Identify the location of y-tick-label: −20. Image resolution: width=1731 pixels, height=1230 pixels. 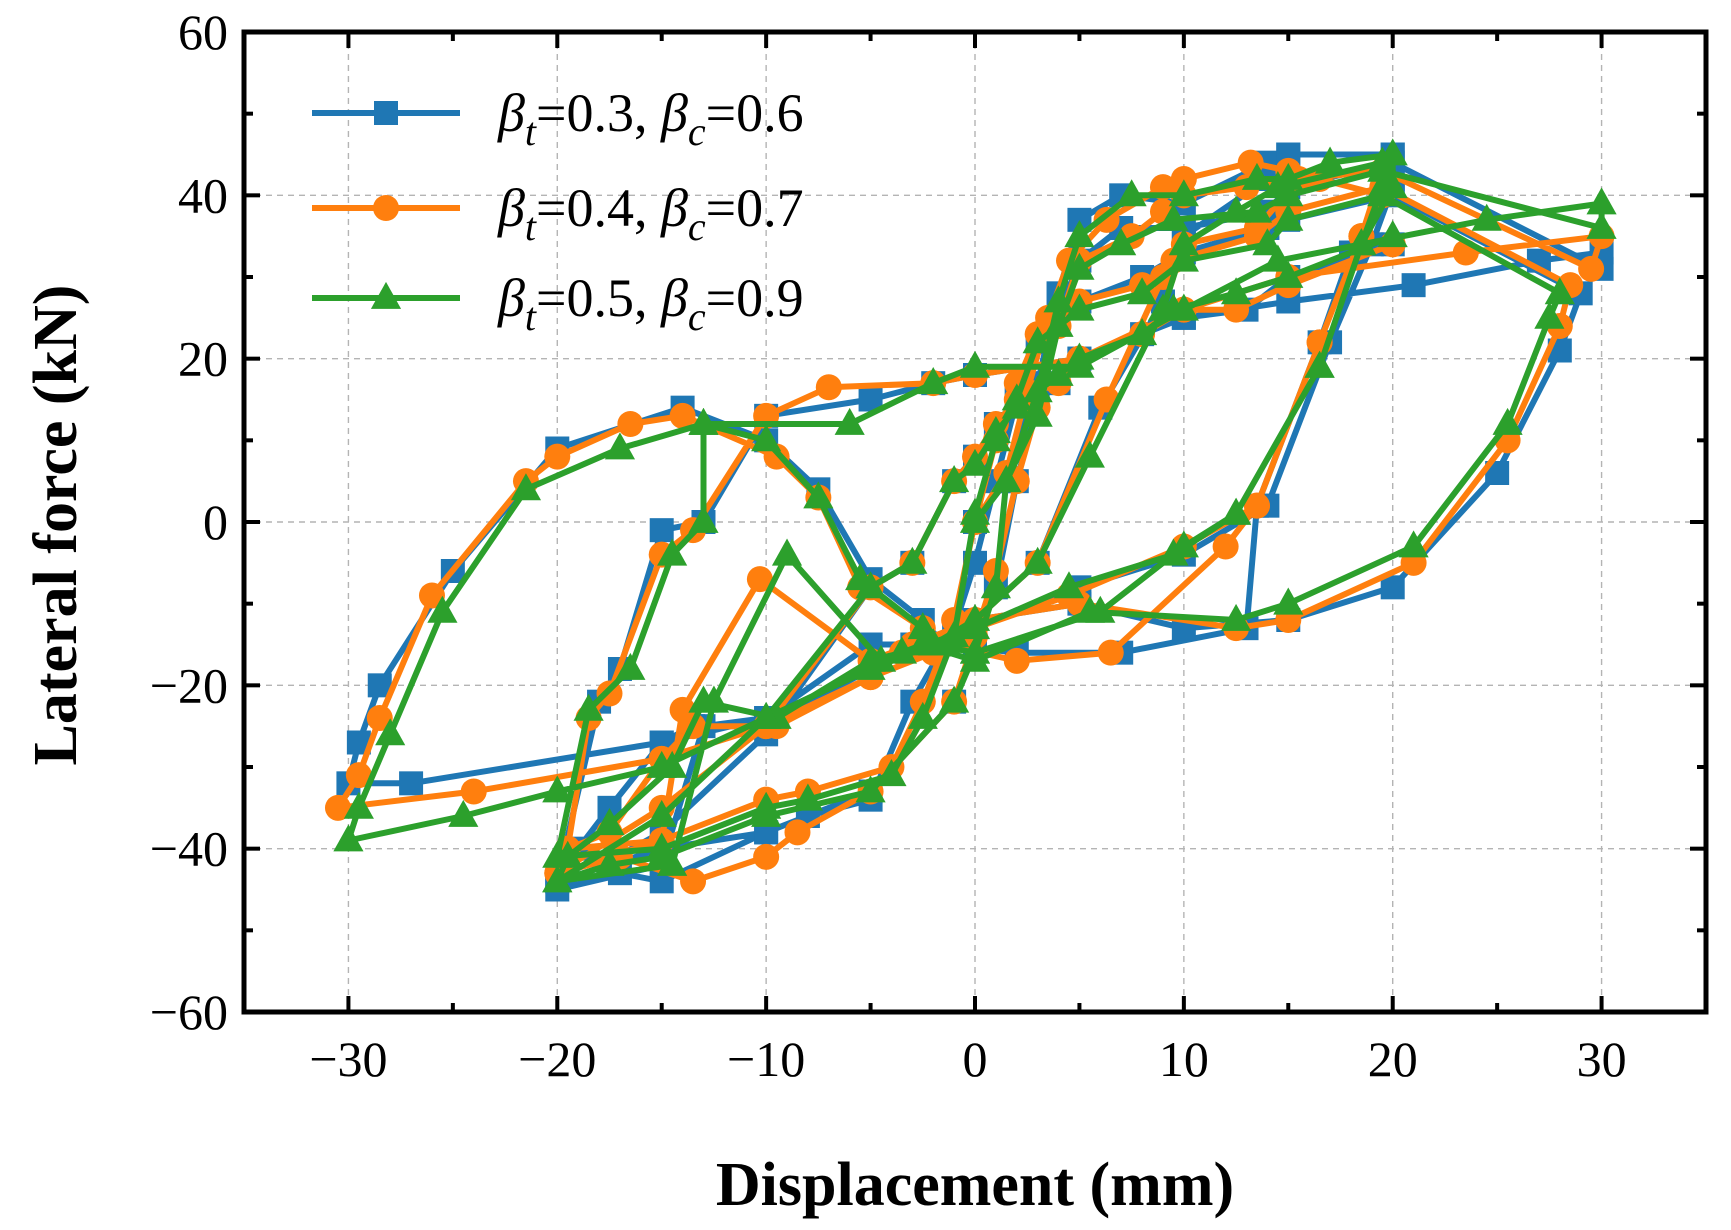
(189, 685).